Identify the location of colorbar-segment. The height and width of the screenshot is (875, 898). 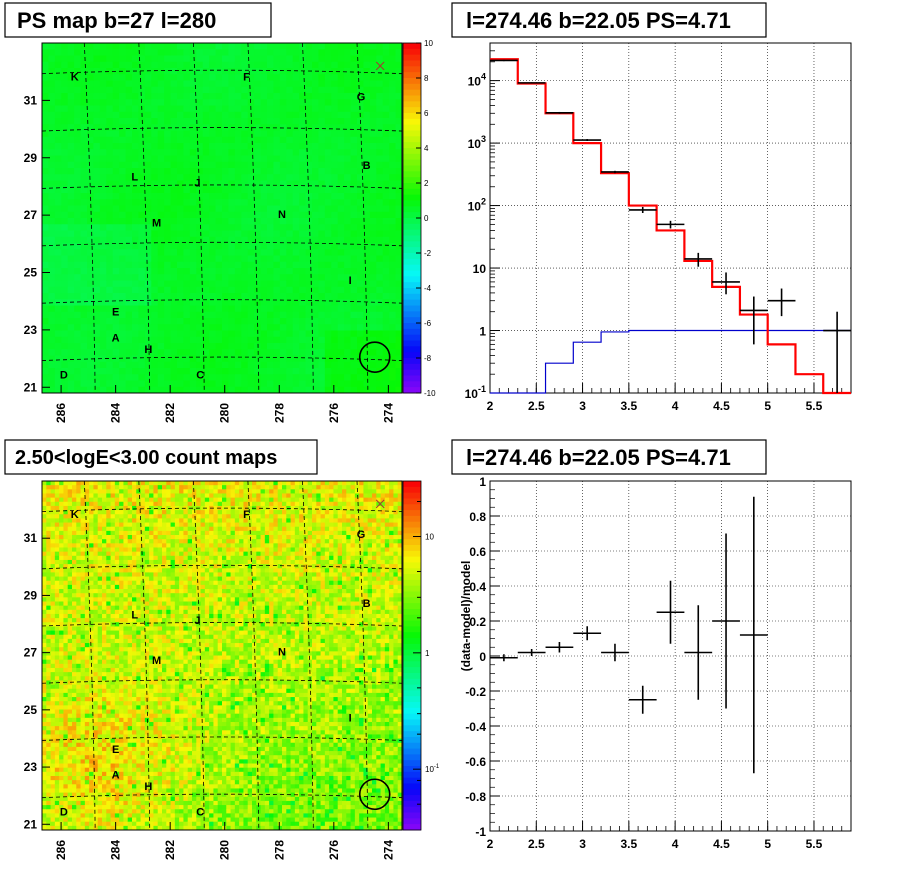
(412, 104).